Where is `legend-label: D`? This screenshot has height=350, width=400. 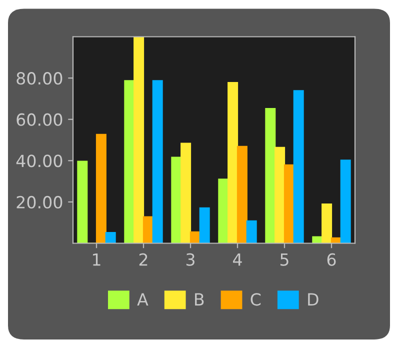
legend-label: D is located at coordinates (313, 299).